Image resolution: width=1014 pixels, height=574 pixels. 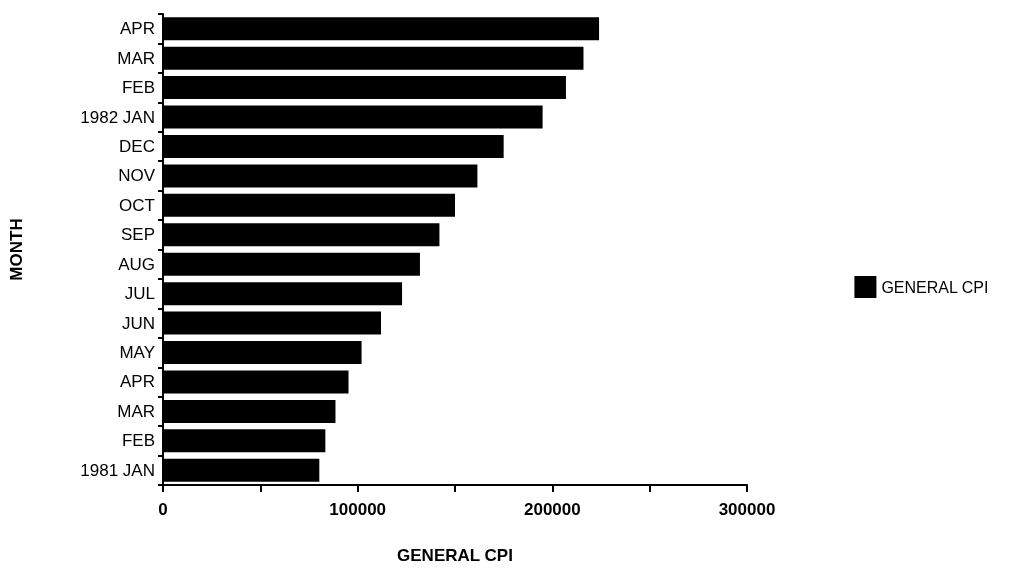 What do you see at coordinates (747, 509) in the screenshot?
I see `x-tick-label: 300000` at bounding box center [747, 509].